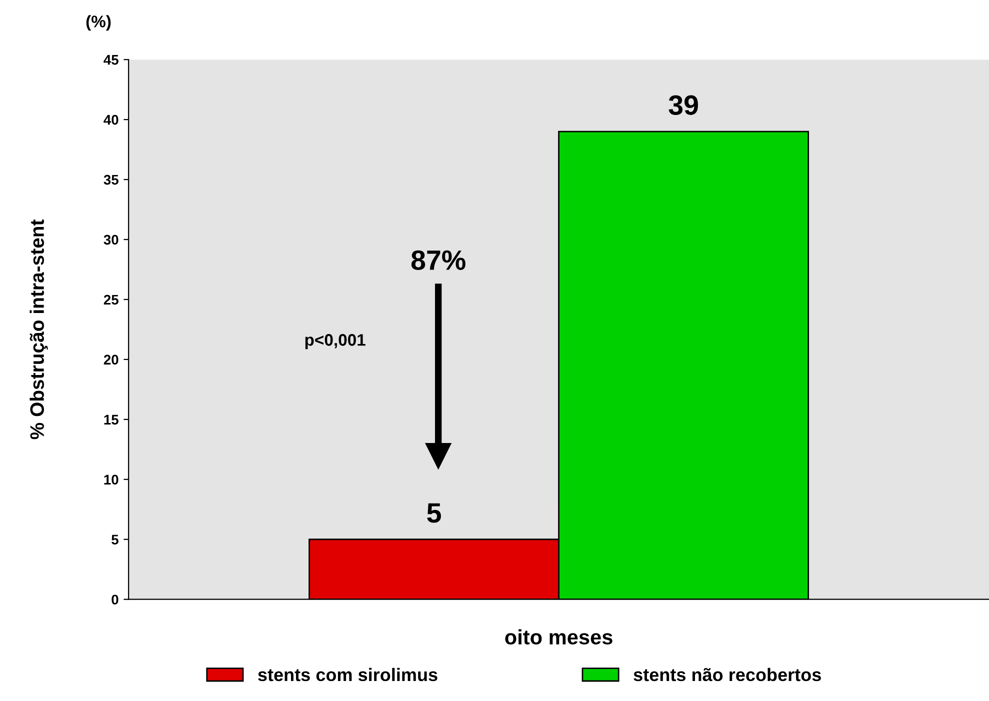  I want to click on y-axis-title: % Obstrução intra-stent, so click(39, 330).